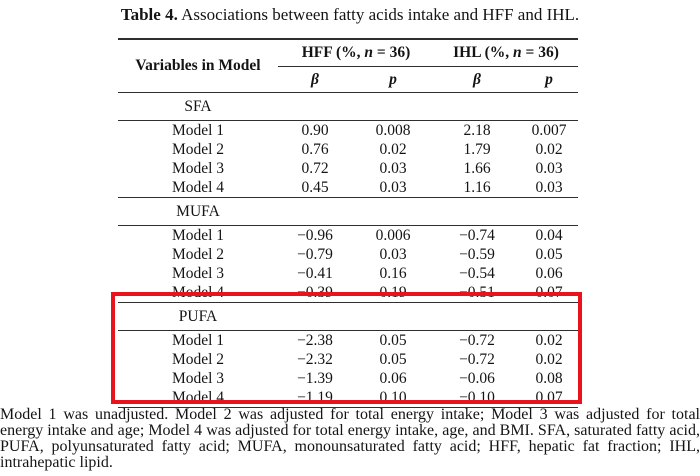 The image size is (700, 476). Describe the element at coordinates (315, 340) in the screenshot. I see `value-cell: −2.38` at that location.